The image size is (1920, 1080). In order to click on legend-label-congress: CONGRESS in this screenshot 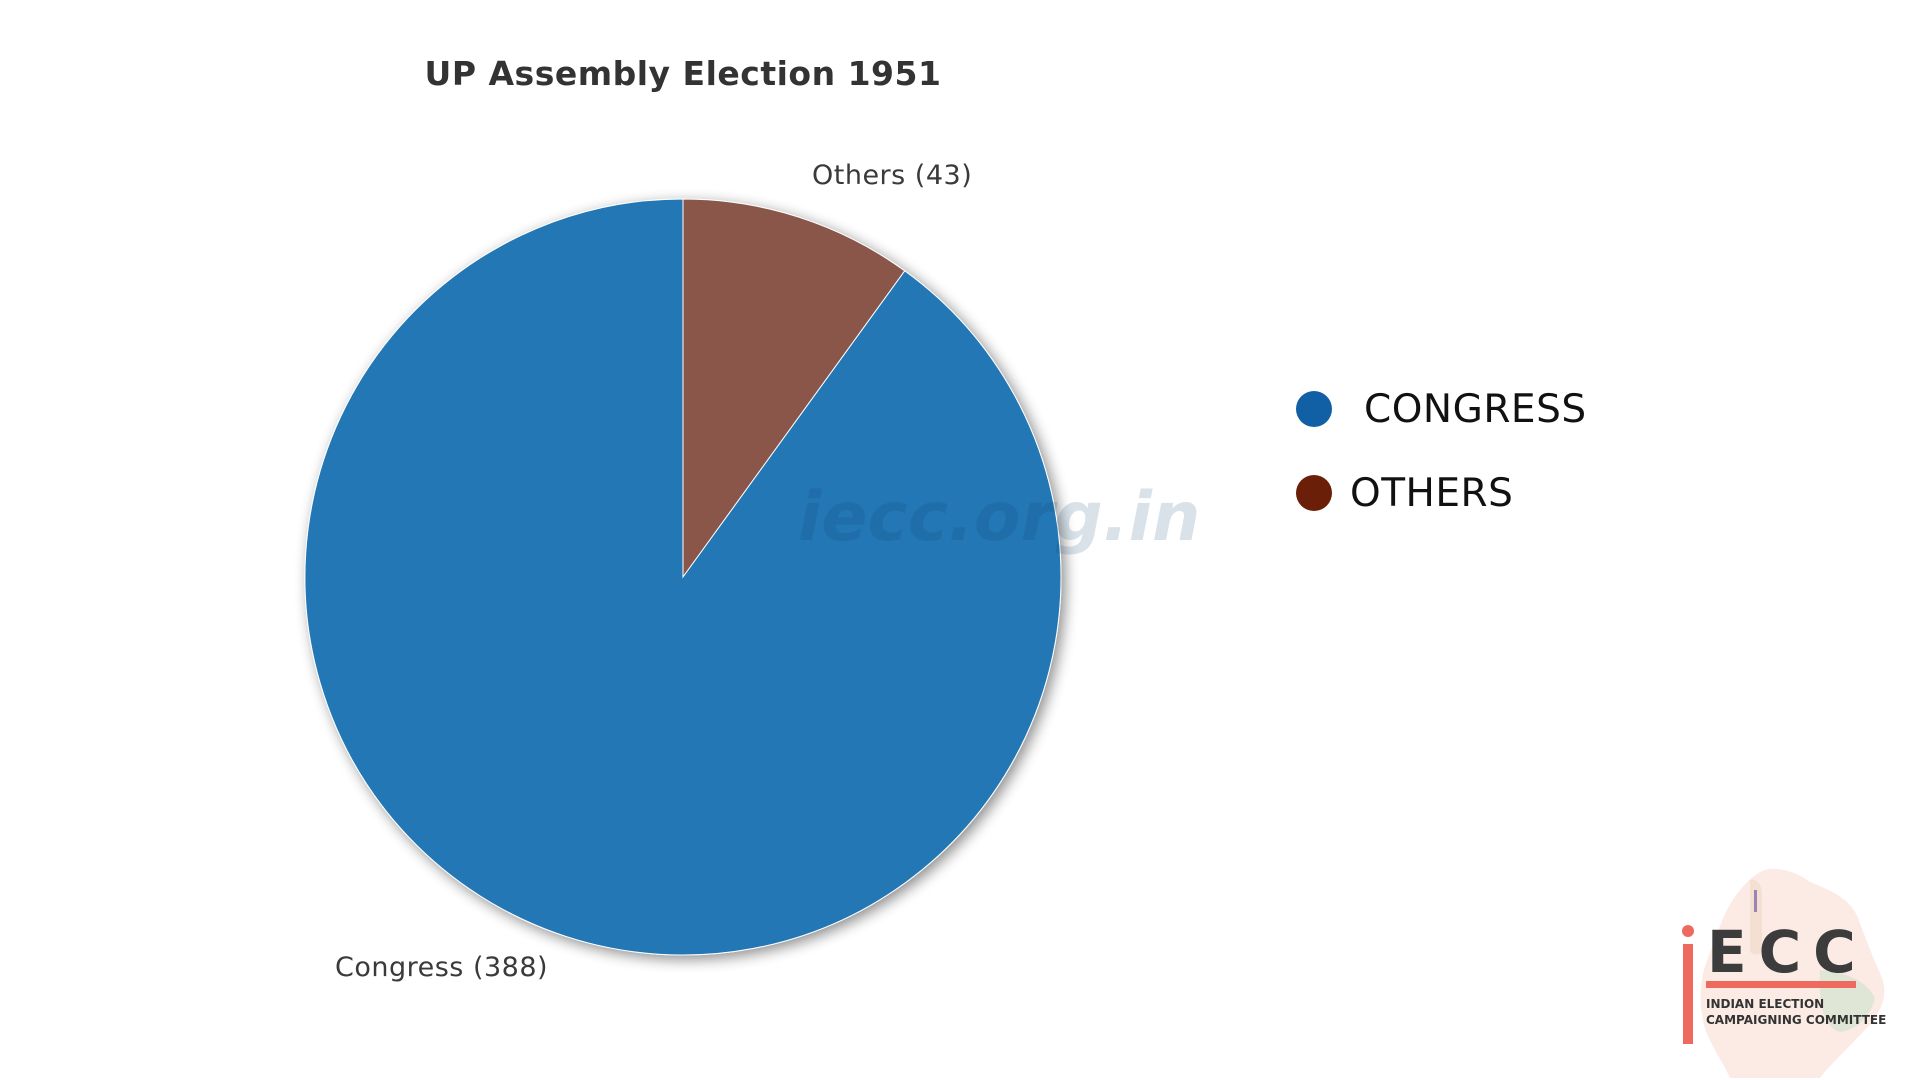, I will do `click(1475, 409)`.